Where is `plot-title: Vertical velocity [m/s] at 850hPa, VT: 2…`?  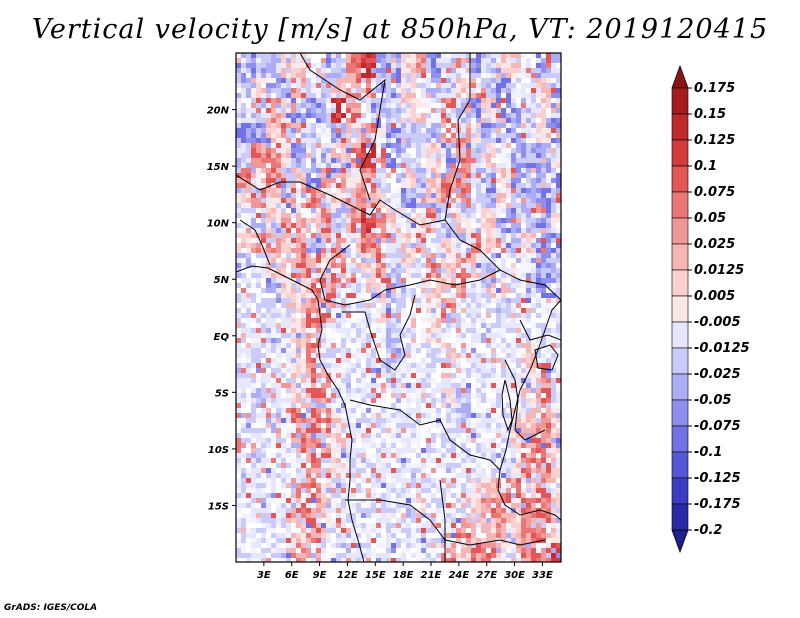 plot-title: Vertical velocity [m/s] at 850hPa, VT: 2… is located at coordinates (400, 29).